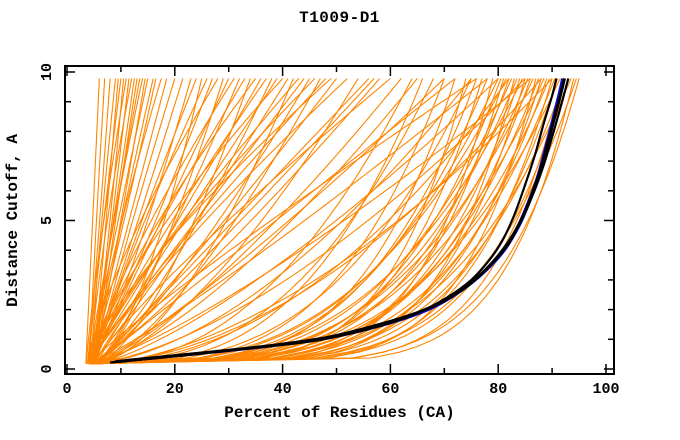 Image resolution: width=680 pixels, height=440 pixels. What do you see at coordinates (66, 389) in the screenshot?
I see `x-tick-label: 0` at bounding box center [66, 389].